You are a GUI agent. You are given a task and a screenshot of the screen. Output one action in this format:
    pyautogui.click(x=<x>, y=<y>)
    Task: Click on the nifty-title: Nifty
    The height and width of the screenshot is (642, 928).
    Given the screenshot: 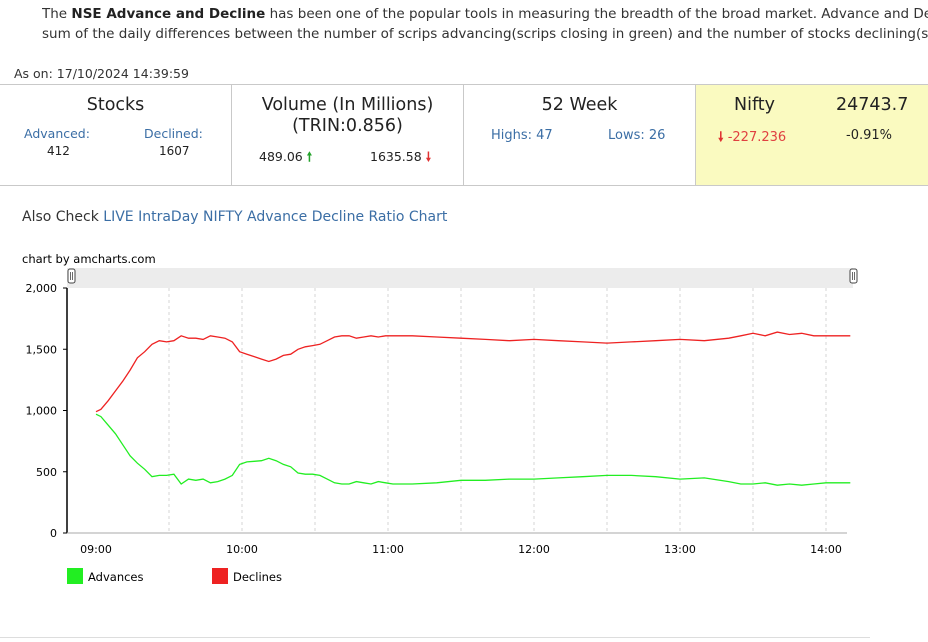 What is the action you would take?
    pyautogui.click(x=755, y=105)
    